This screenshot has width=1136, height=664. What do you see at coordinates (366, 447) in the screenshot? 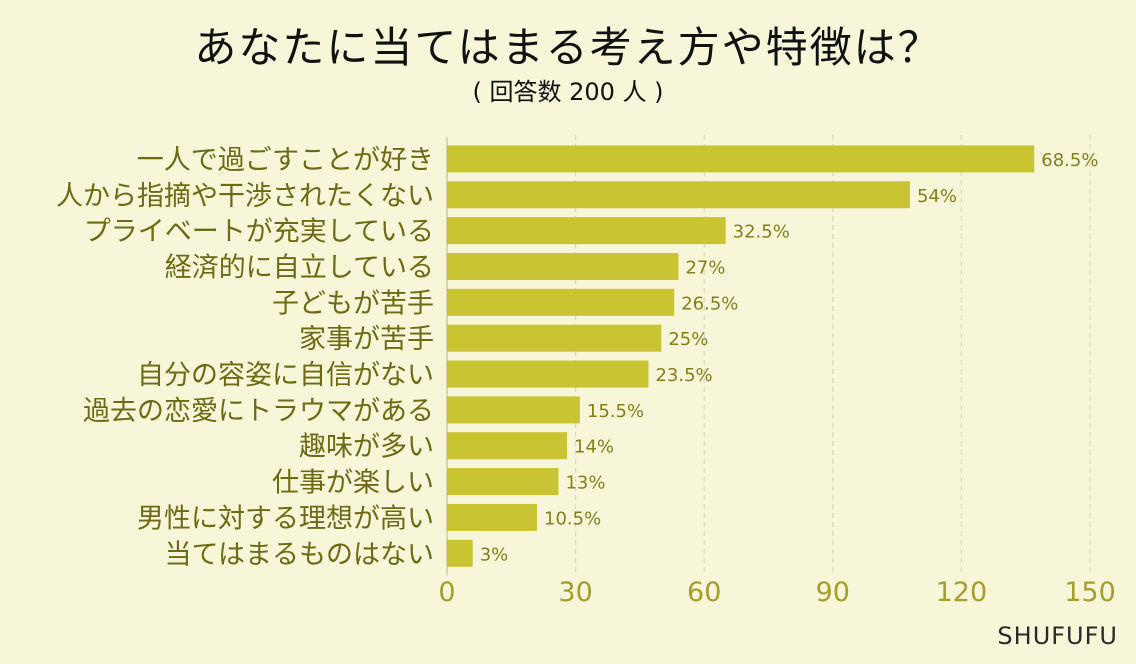
I see `category-label: 趣味が多い` at bounding box center [366, 447].